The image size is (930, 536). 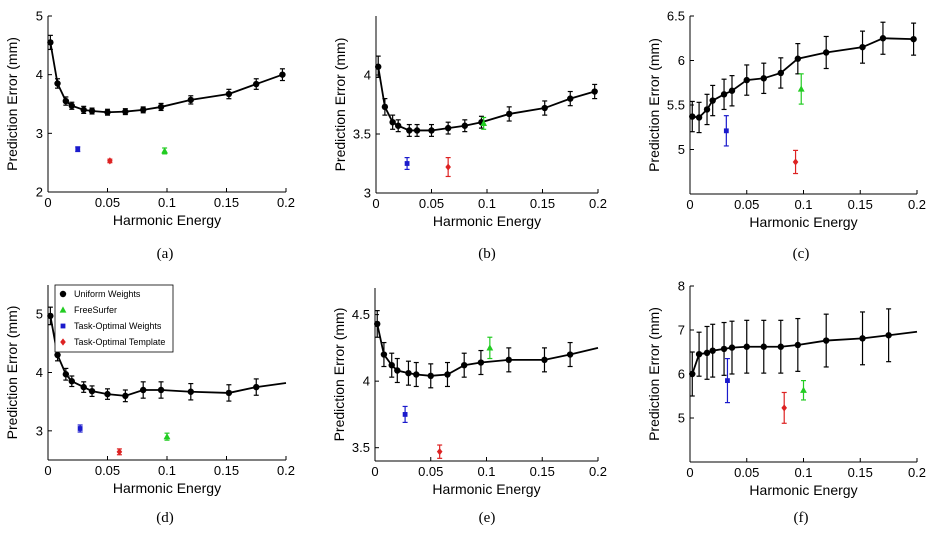 What do you see at coordinates (676, 16) in the screenshot?
I see `y-tick-label: 6.5` at bounding box center [676, 16].